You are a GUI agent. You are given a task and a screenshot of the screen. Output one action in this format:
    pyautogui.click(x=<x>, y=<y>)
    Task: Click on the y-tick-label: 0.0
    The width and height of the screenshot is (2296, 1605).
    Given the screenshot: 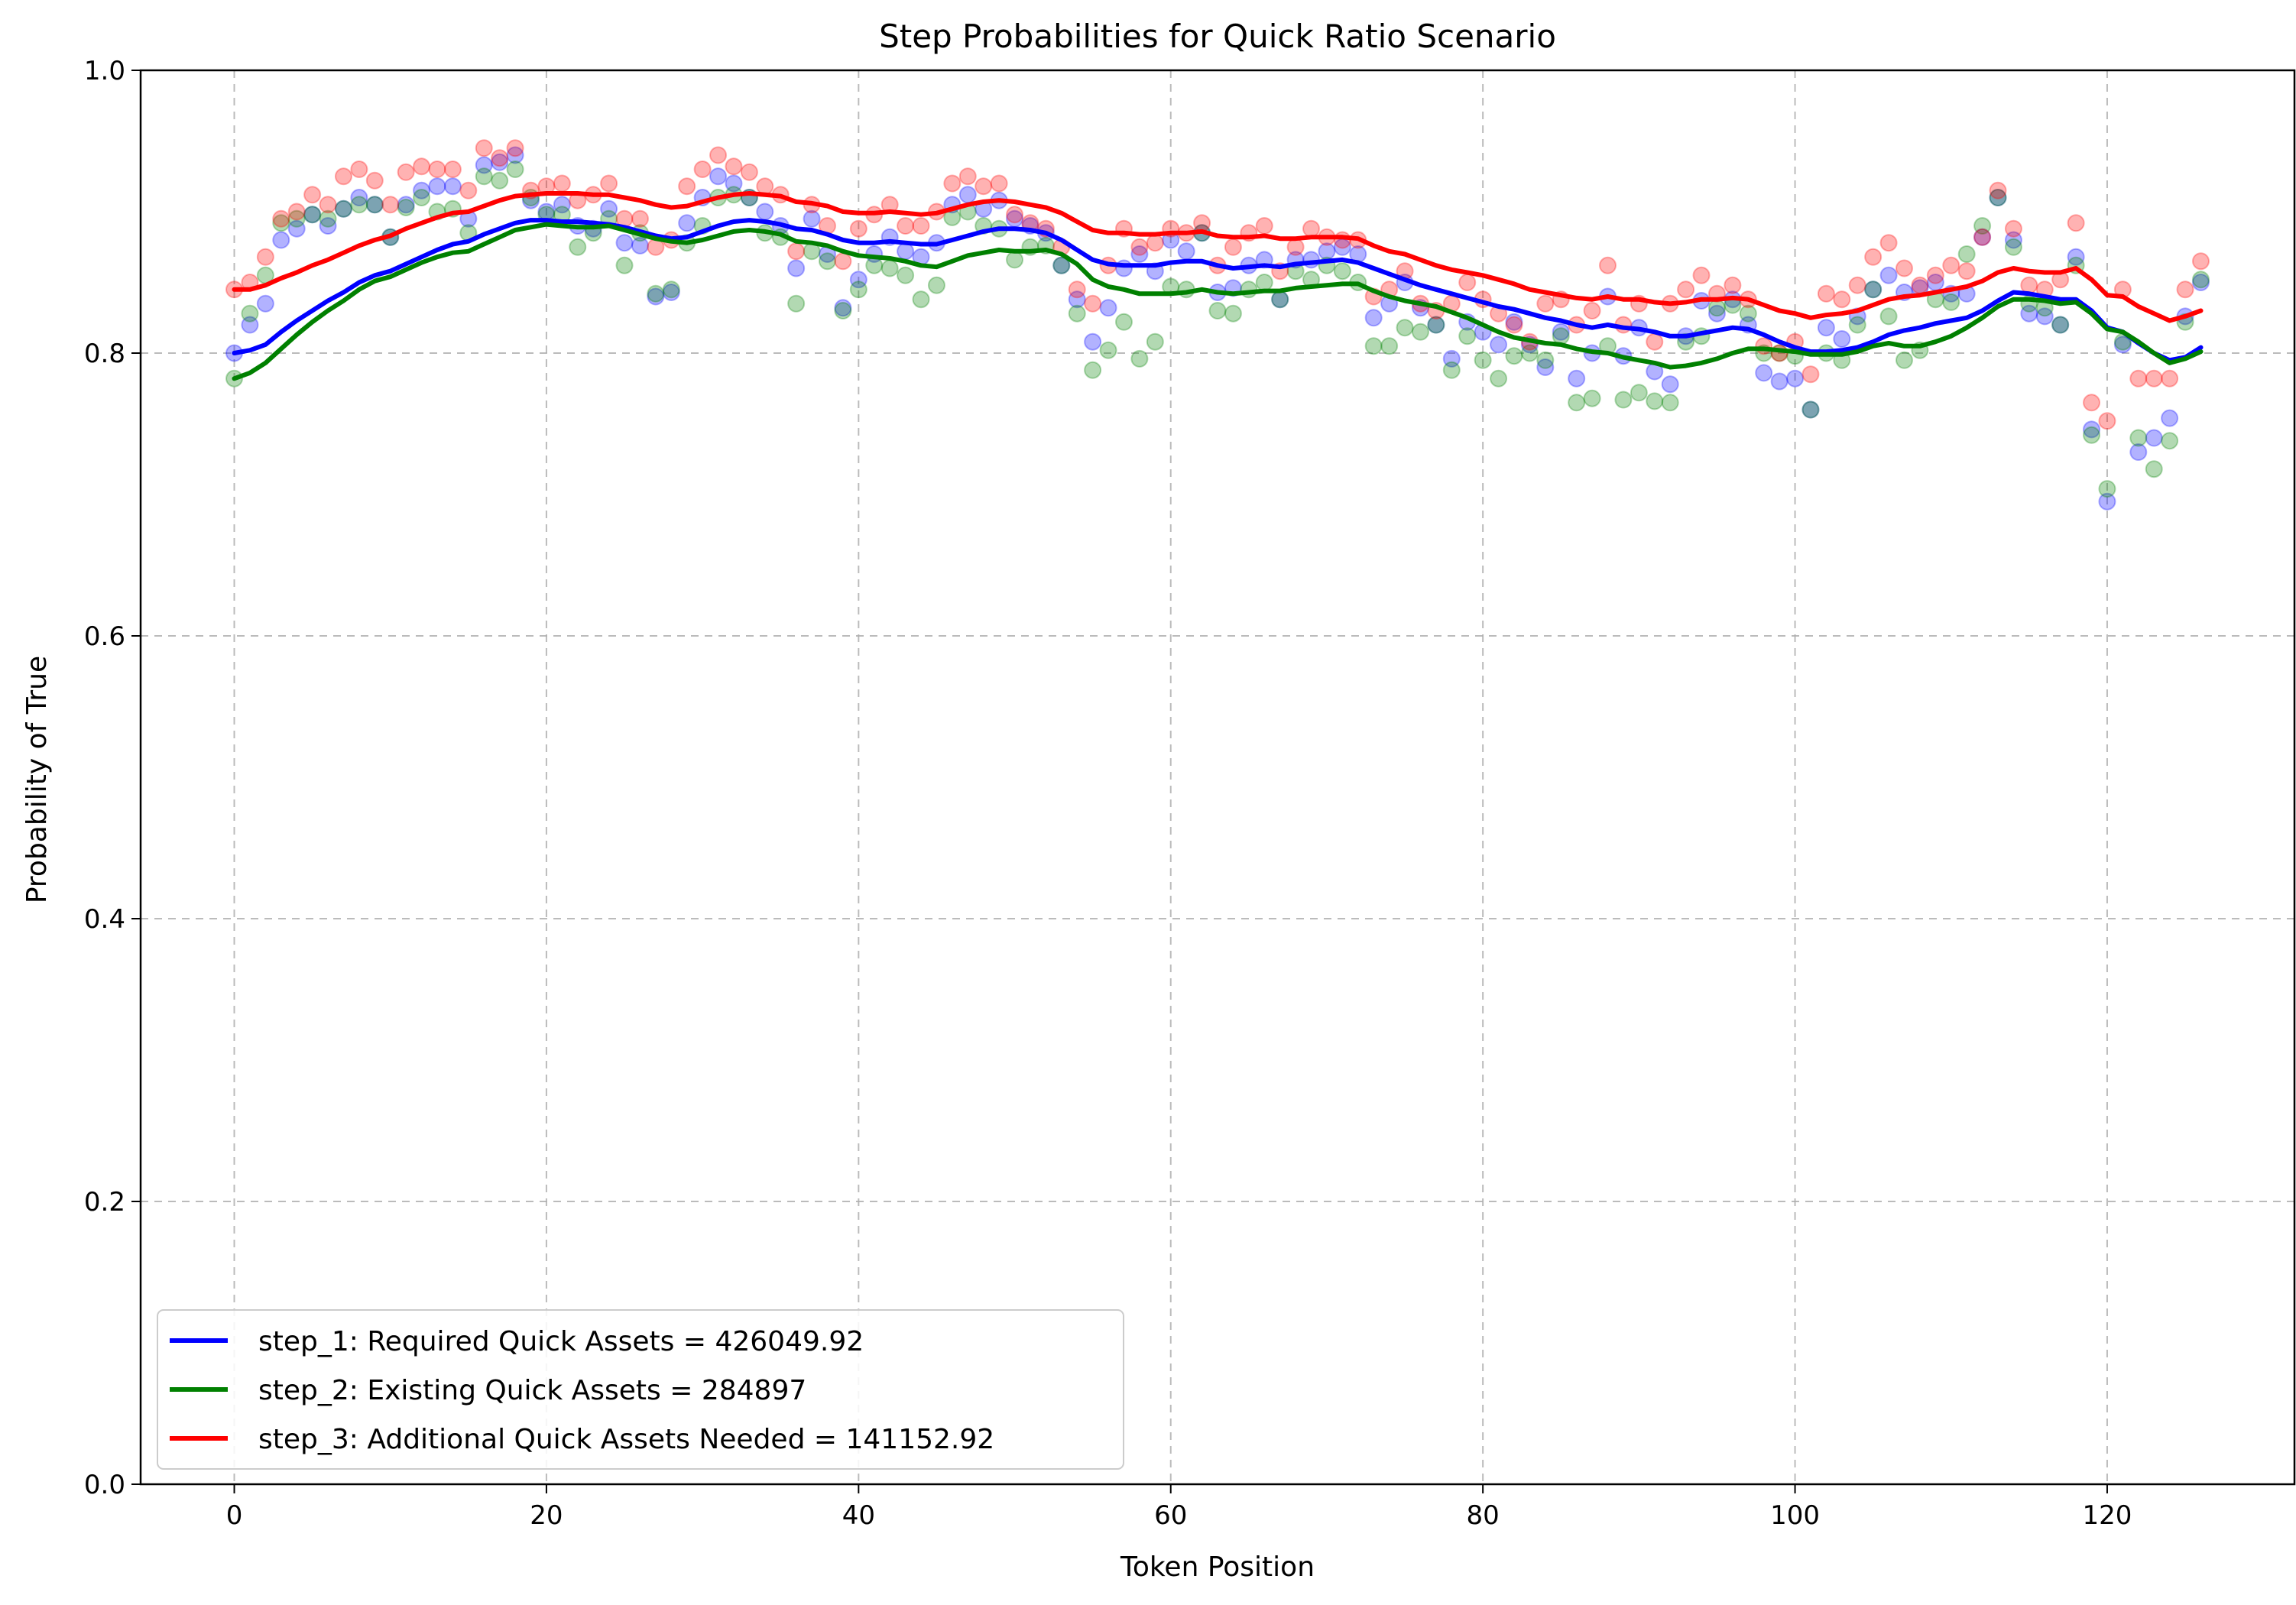 What is the action you would take?
    pyautogui.click(x=105, y=1485)
    